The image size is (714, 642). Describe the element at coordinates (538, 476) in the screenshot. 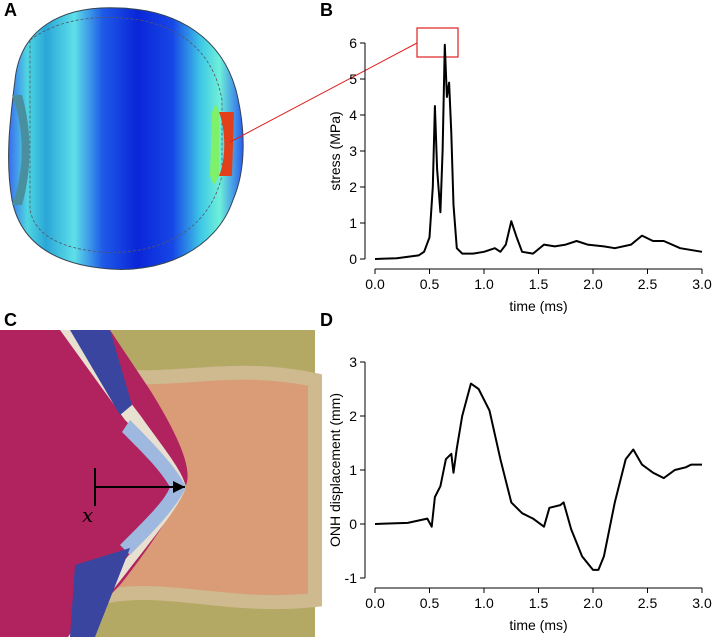

I see `data-line` at that location.